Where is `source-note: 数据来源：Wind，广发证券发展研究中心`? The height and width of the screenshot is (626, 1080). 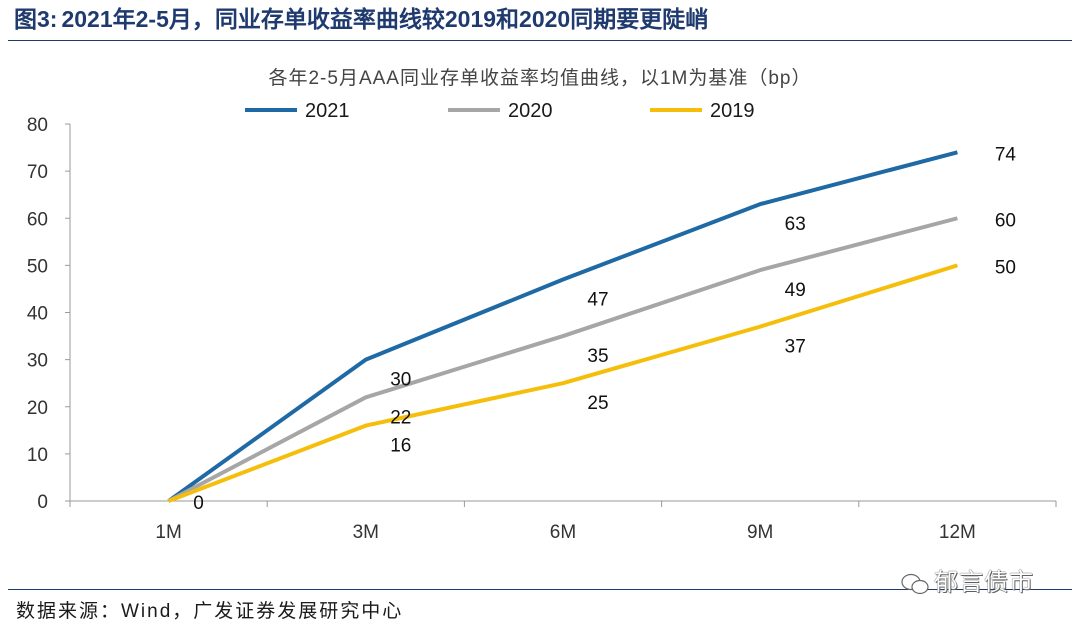
source-note: 数据来源：Wind，广发证券发展研究中心 is located at coordinates (210, 611).